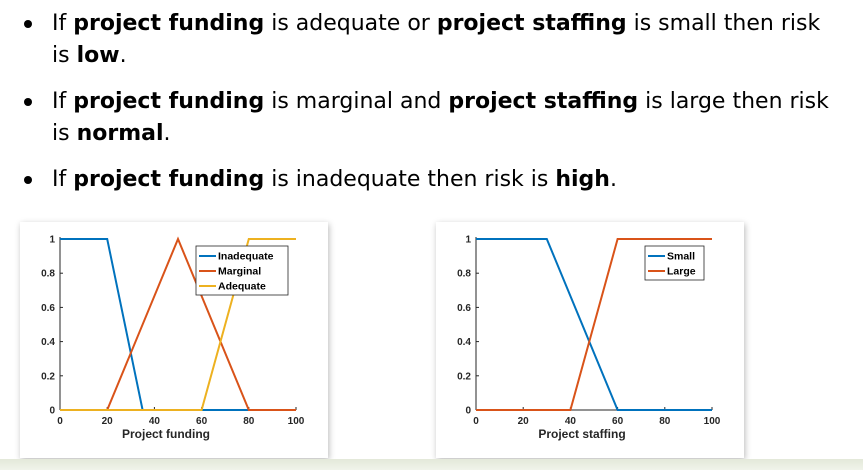 The height and width of the screenshot is (470, 863). I want to click on bullet-bold-text: normal, so click(120, 133).